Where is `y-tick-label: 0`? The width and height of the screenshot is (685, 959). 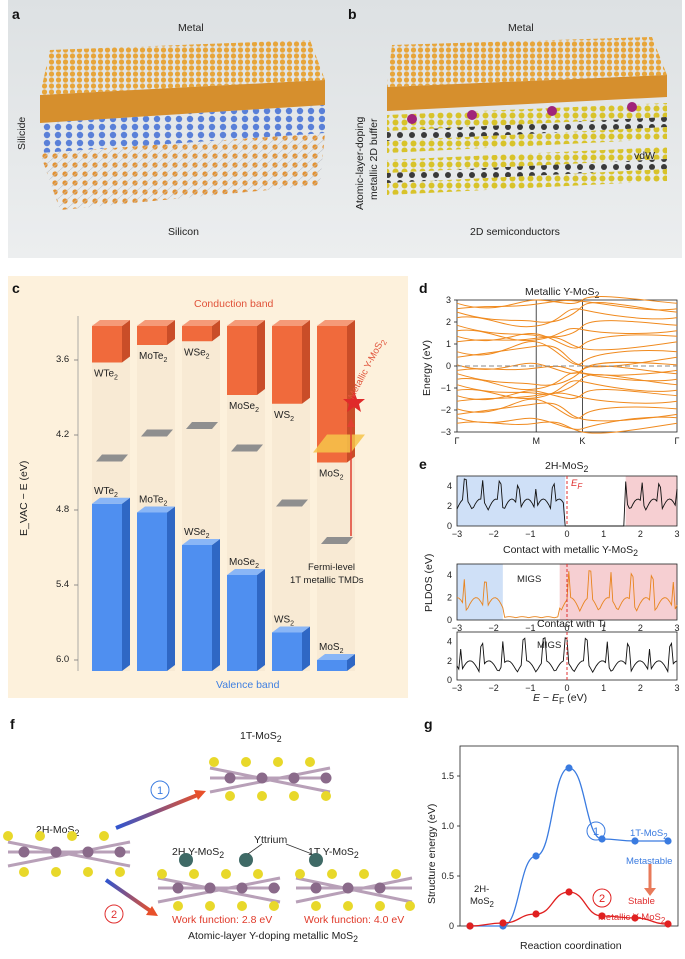 y-tick-label: 0 is located at coordinates (448, 366).